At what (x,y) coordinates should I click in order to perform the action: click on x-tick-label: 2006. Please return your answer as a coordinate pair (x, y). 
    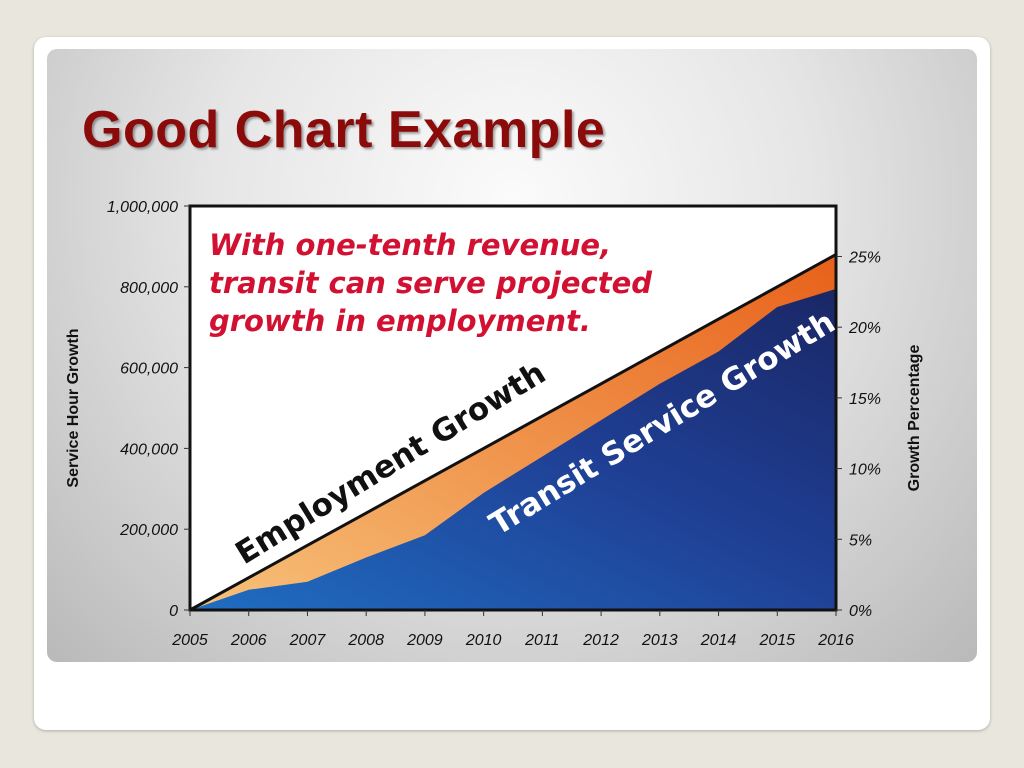
    Looking at the image, I should click on (248, 640).